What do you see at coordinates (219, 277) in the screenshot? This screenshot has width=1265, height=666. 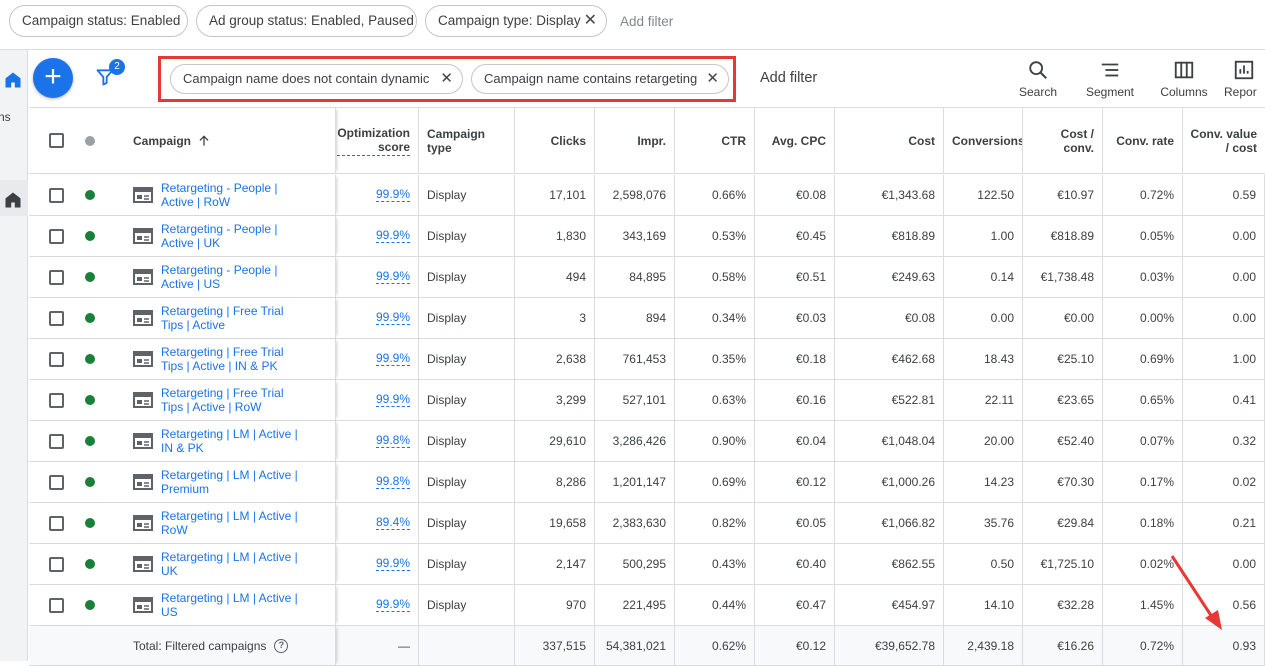 I see `campaign-name-link: Retargeting - People | Active | US` at bounding box center [219, 277].